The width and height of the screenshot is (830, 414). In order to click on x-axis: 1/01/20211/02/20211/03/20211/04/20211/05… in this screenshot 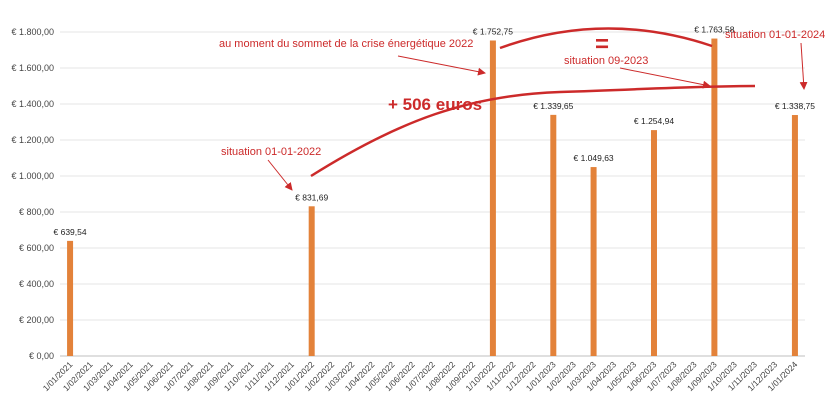, I will do `click(420, 376)`.